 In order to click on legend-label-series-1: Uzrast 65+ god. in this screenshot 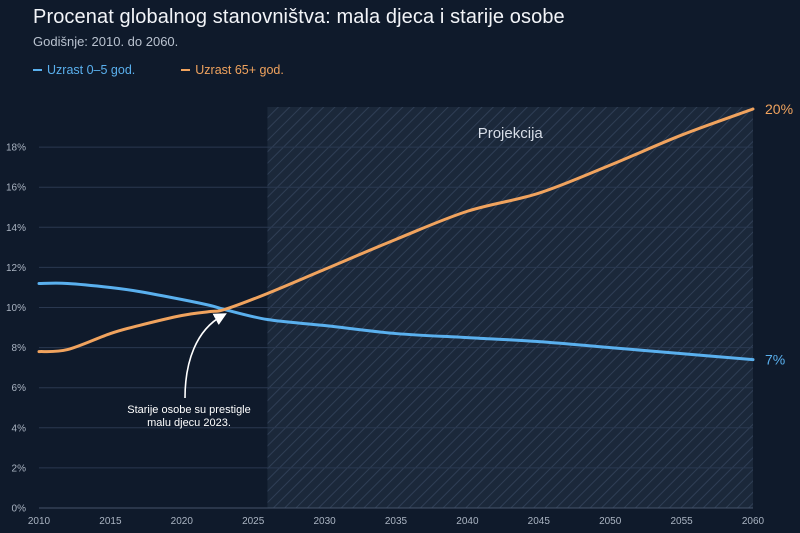, I will do `click(239, 70)`.